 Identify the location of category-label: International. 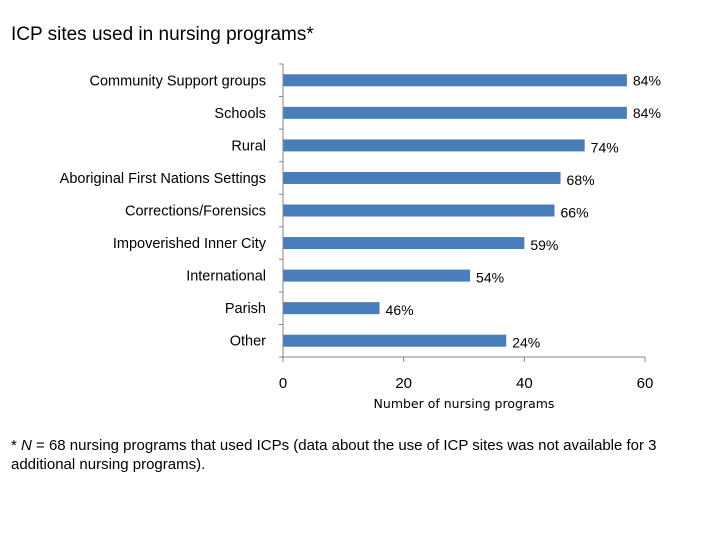
(226, 277).